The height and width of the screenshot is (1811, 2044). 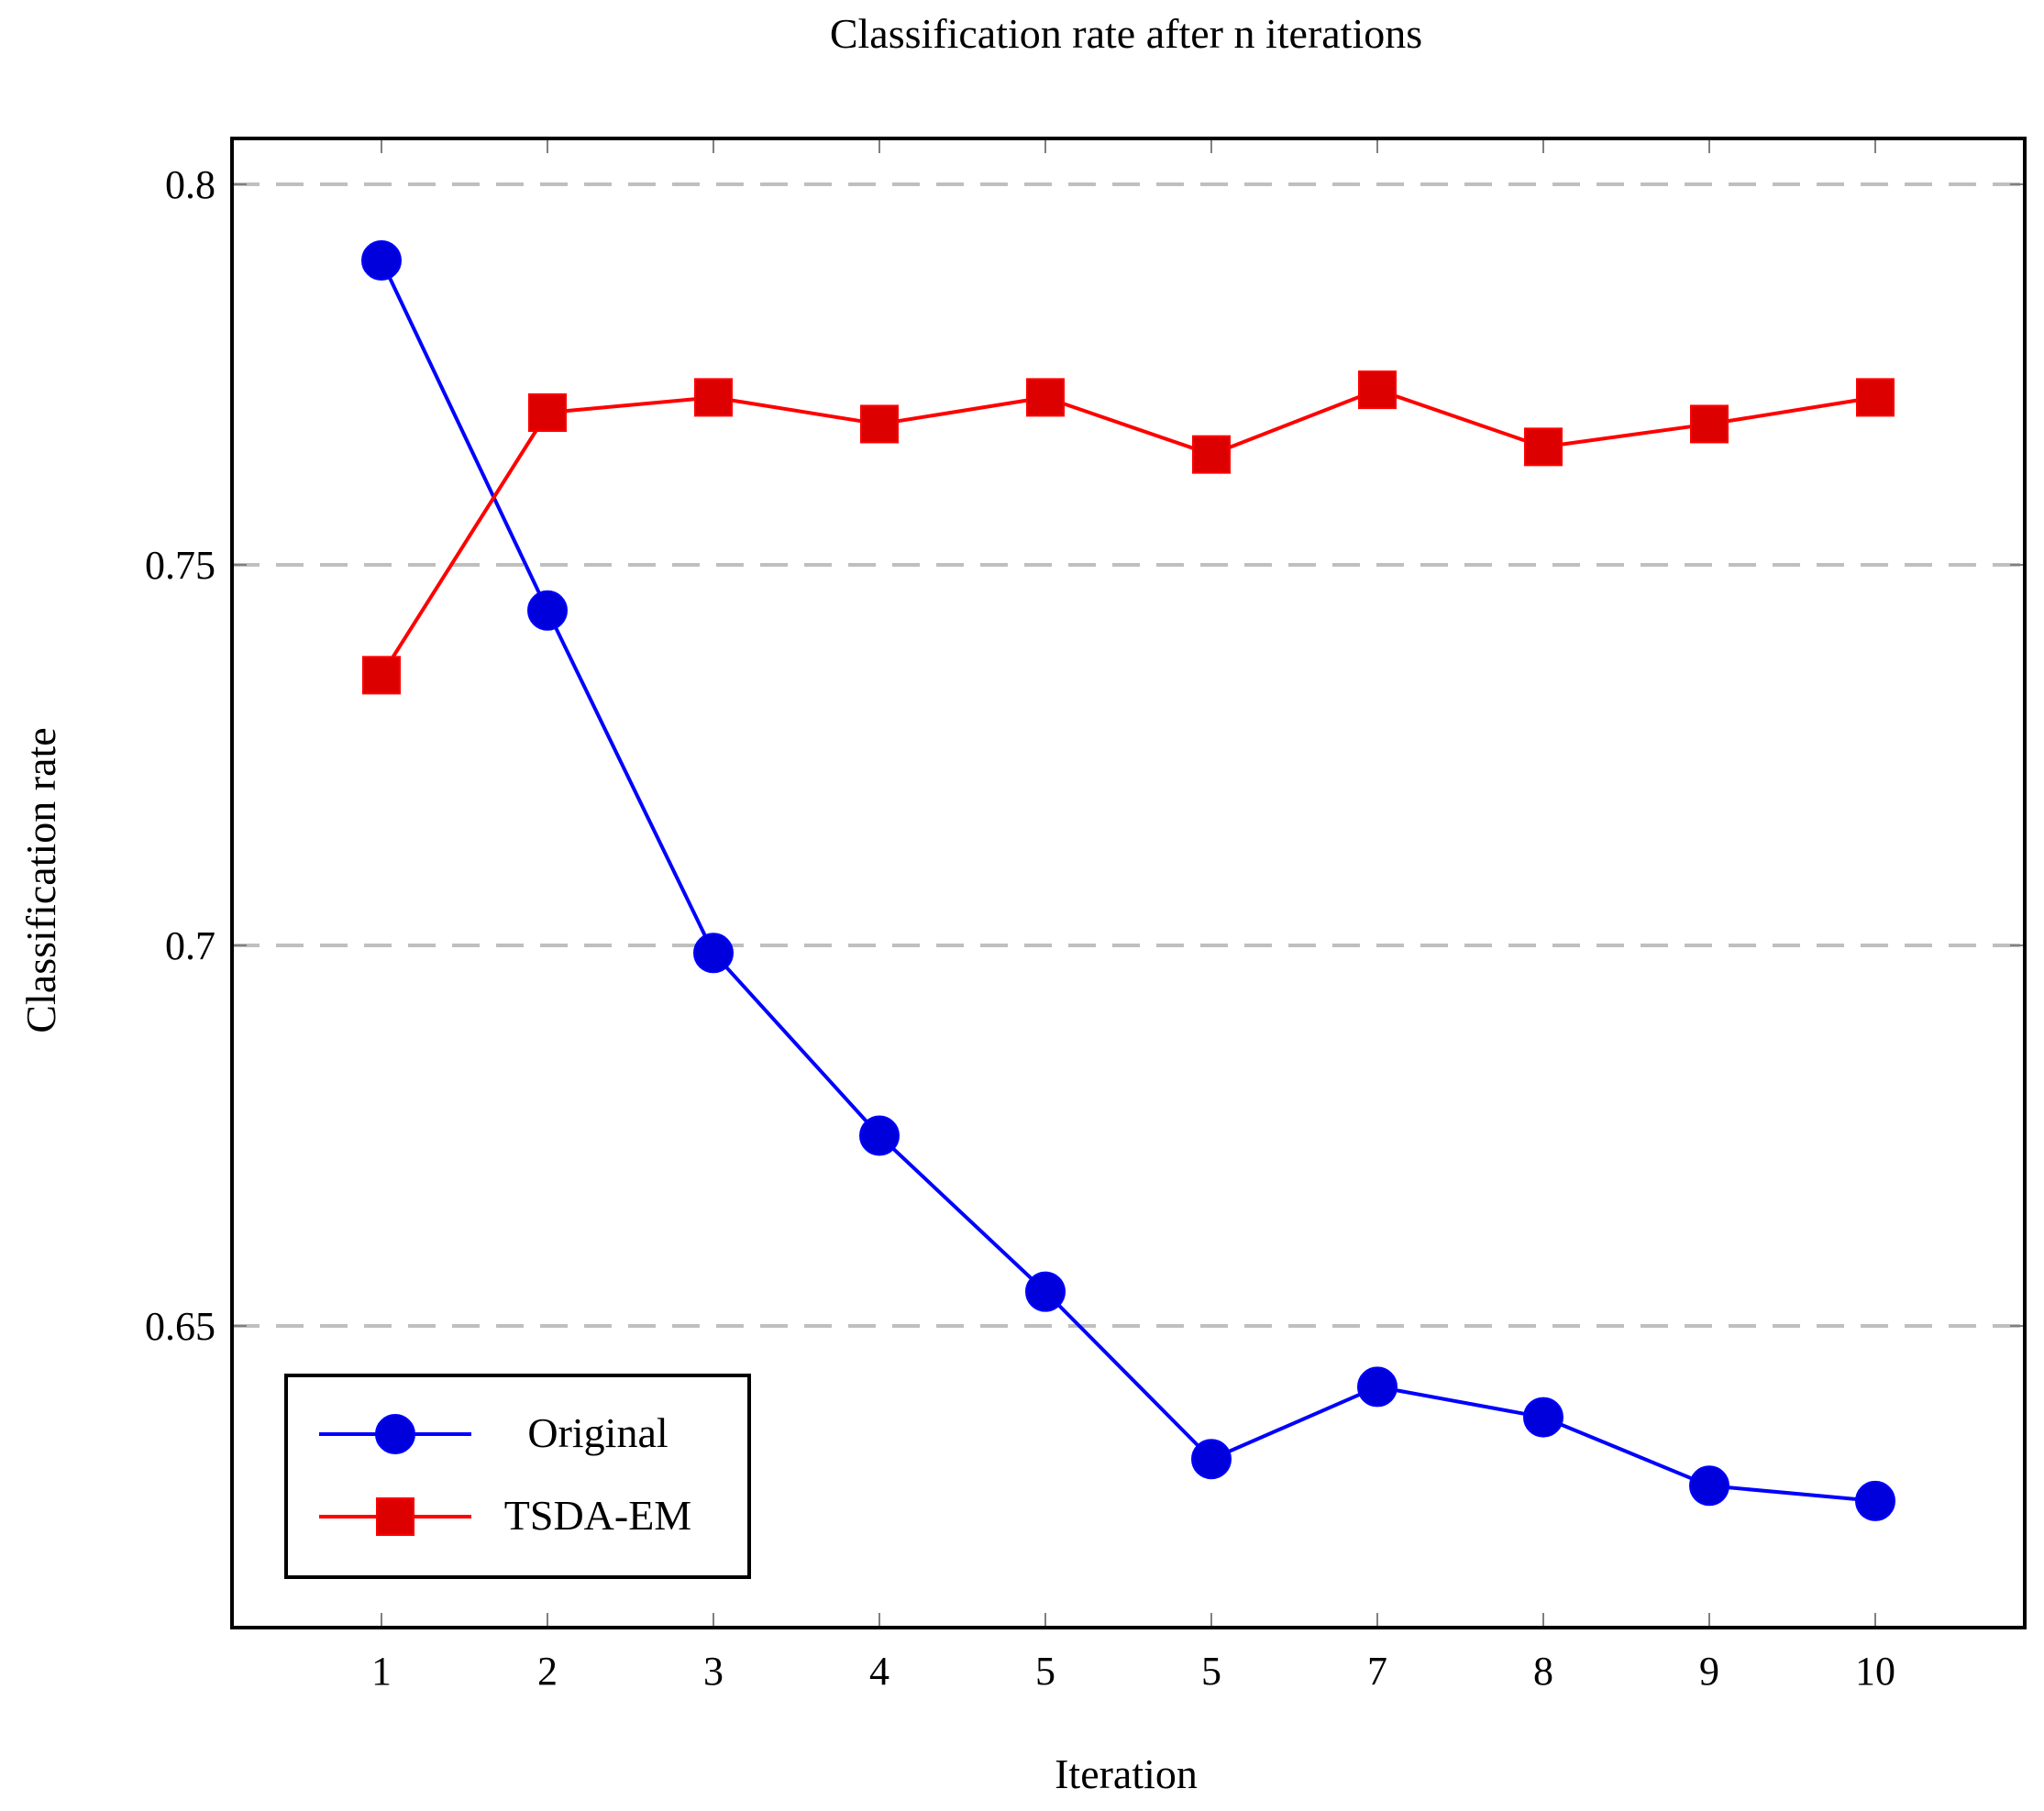 What do you see at coordinates (1126, 33) in the screenshot?
I see `chart-title: Classification rate after n iterations` at bounding box center [1126, 33].